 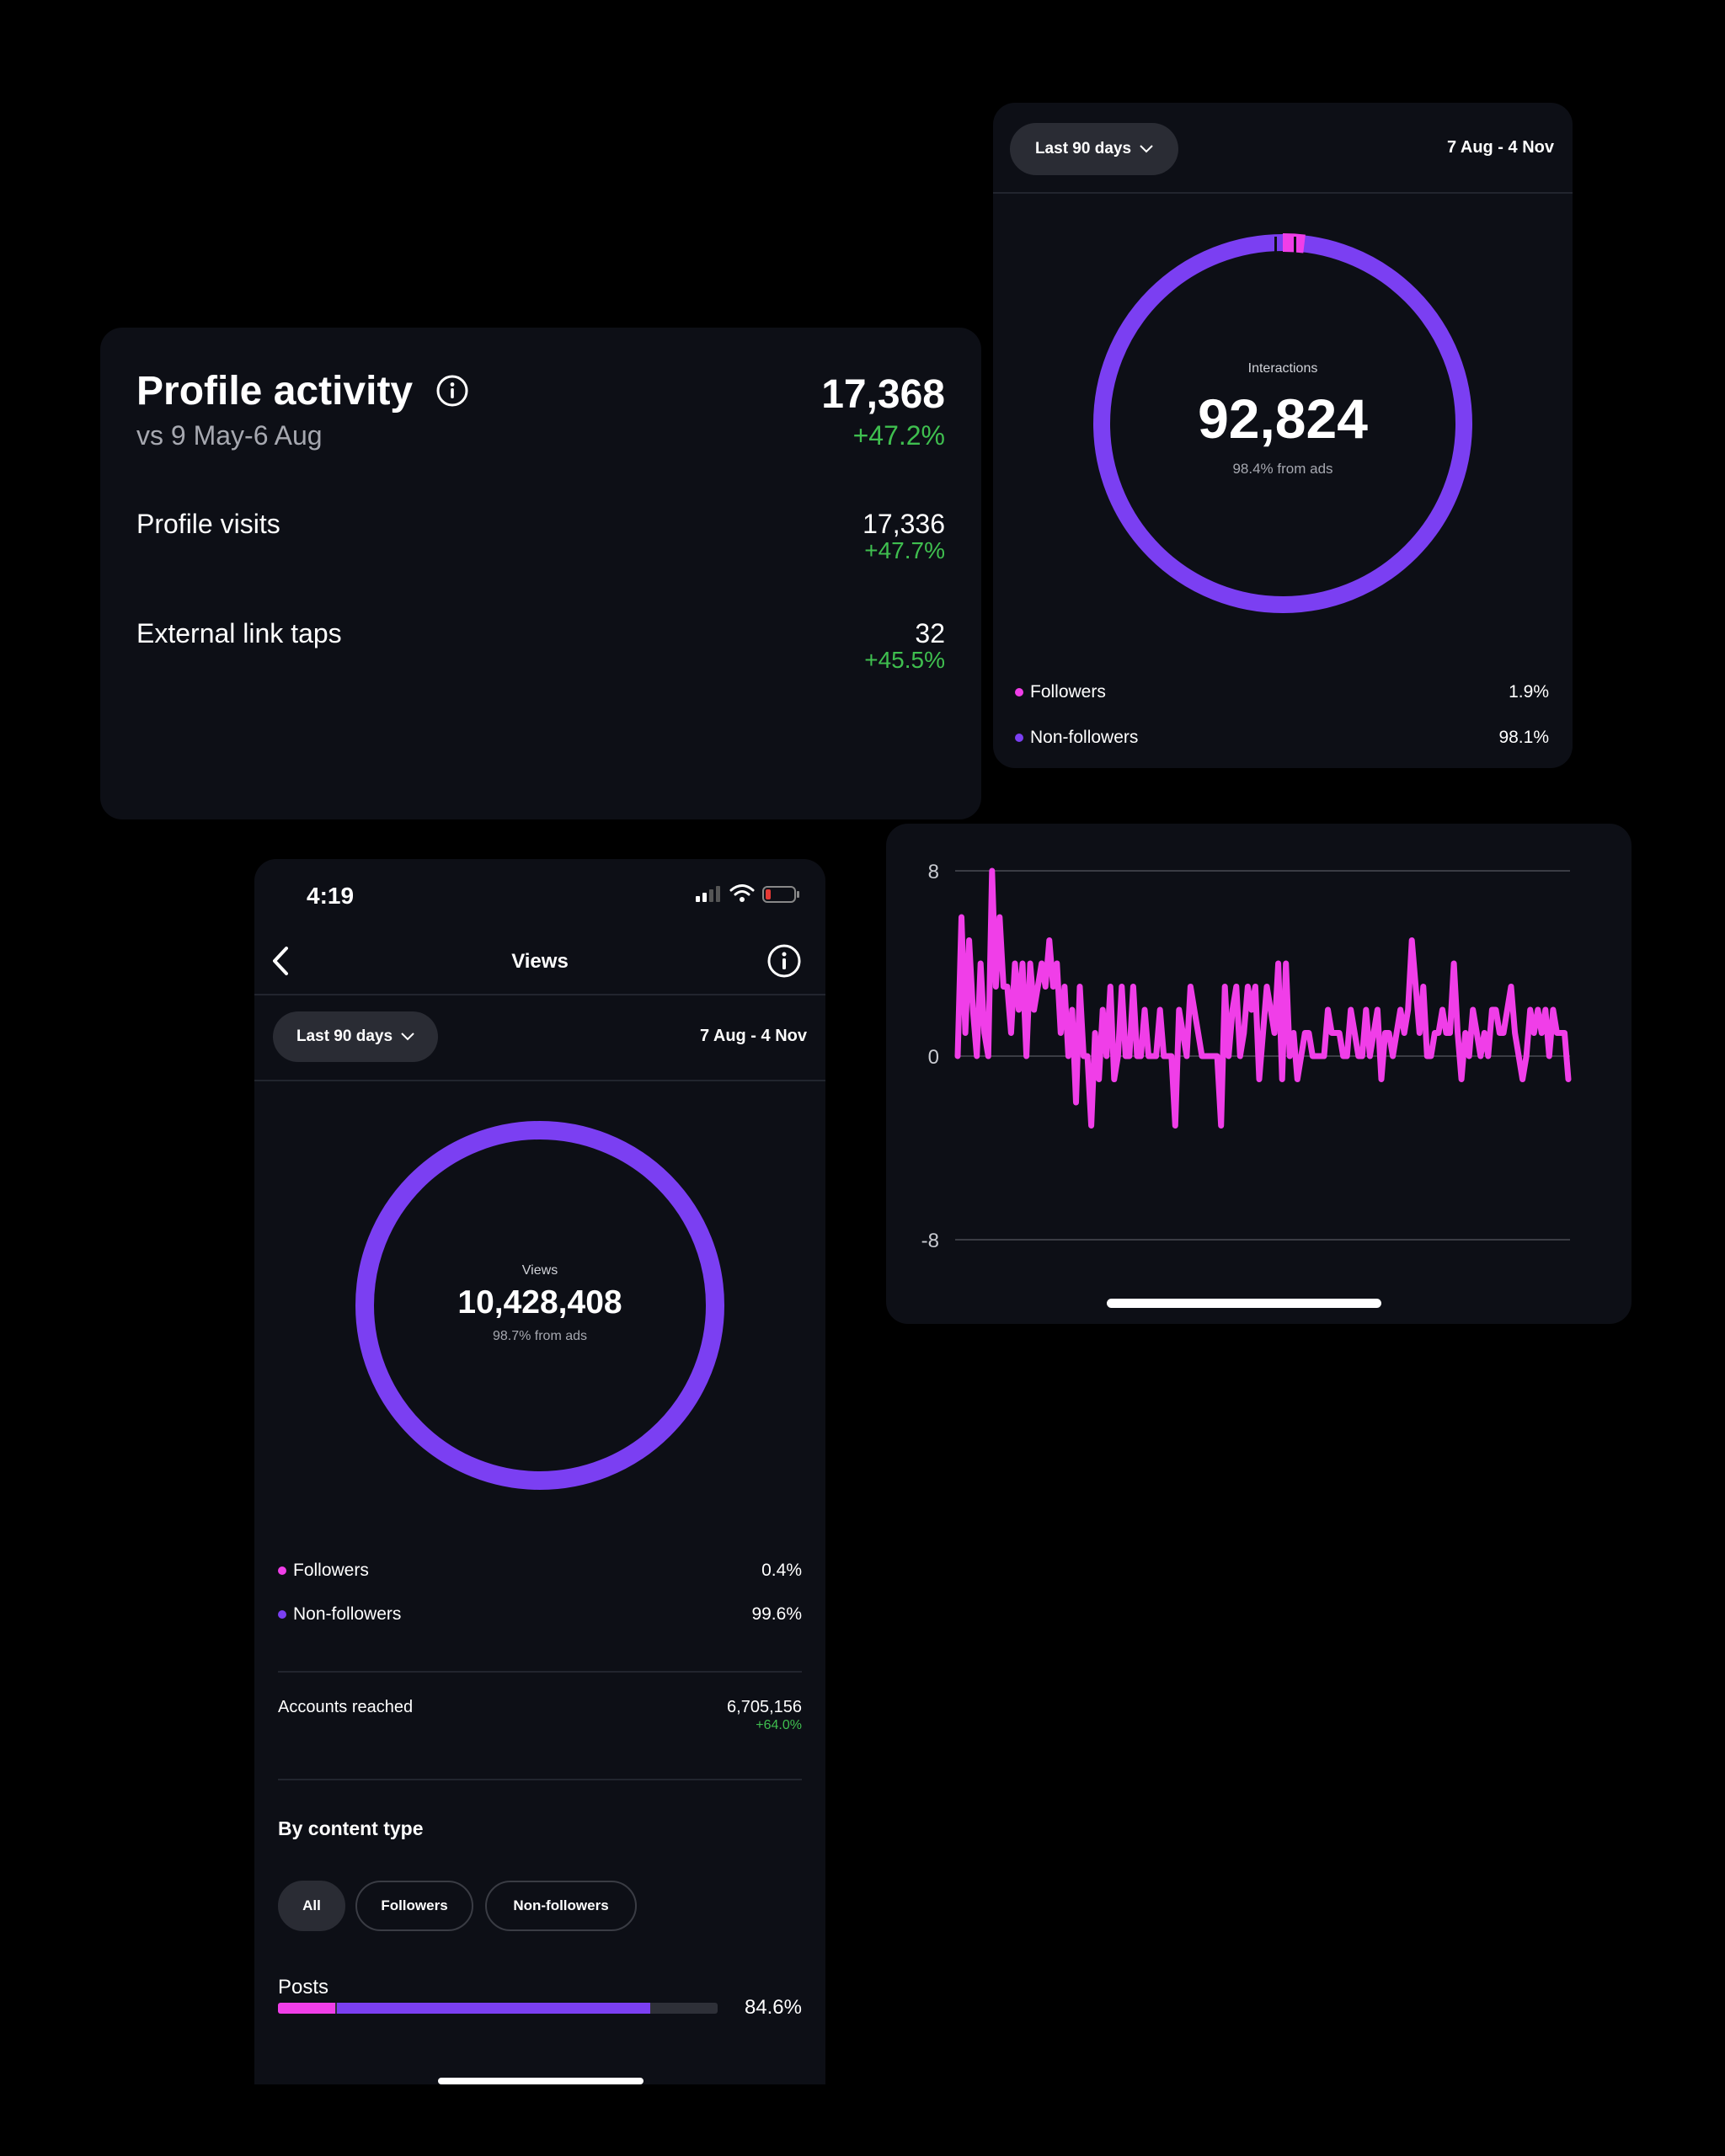 What do you see at coordinates (540, 542) in the screenshot?
I see `metric-row-profile-visits: Profile visits 17,336 +47.7%` at bounding box center [540, 542].